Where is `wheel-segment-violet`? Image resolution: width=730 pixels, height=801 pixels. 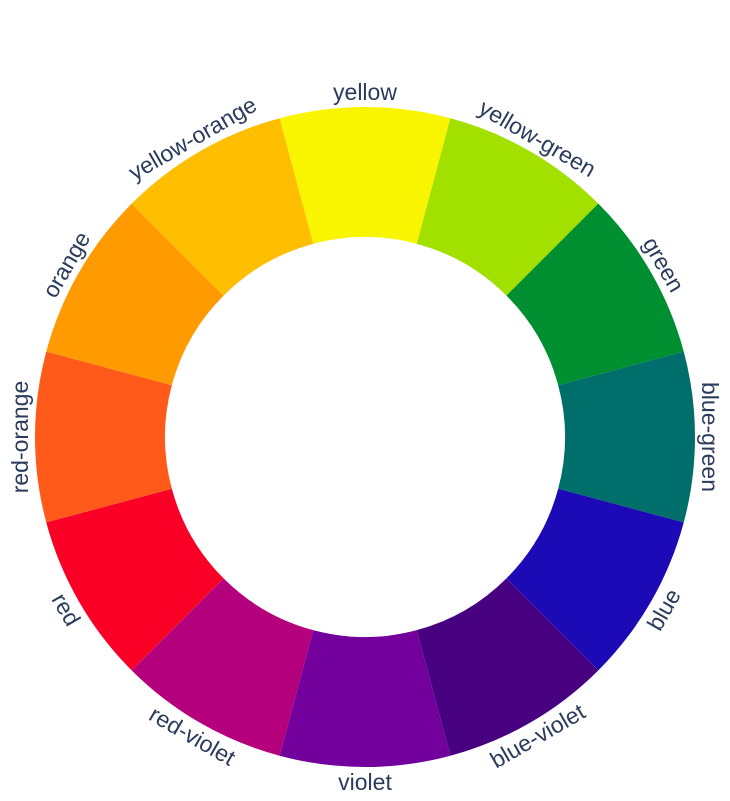 wheel-segment-violet is located at coordinates (365, 698).